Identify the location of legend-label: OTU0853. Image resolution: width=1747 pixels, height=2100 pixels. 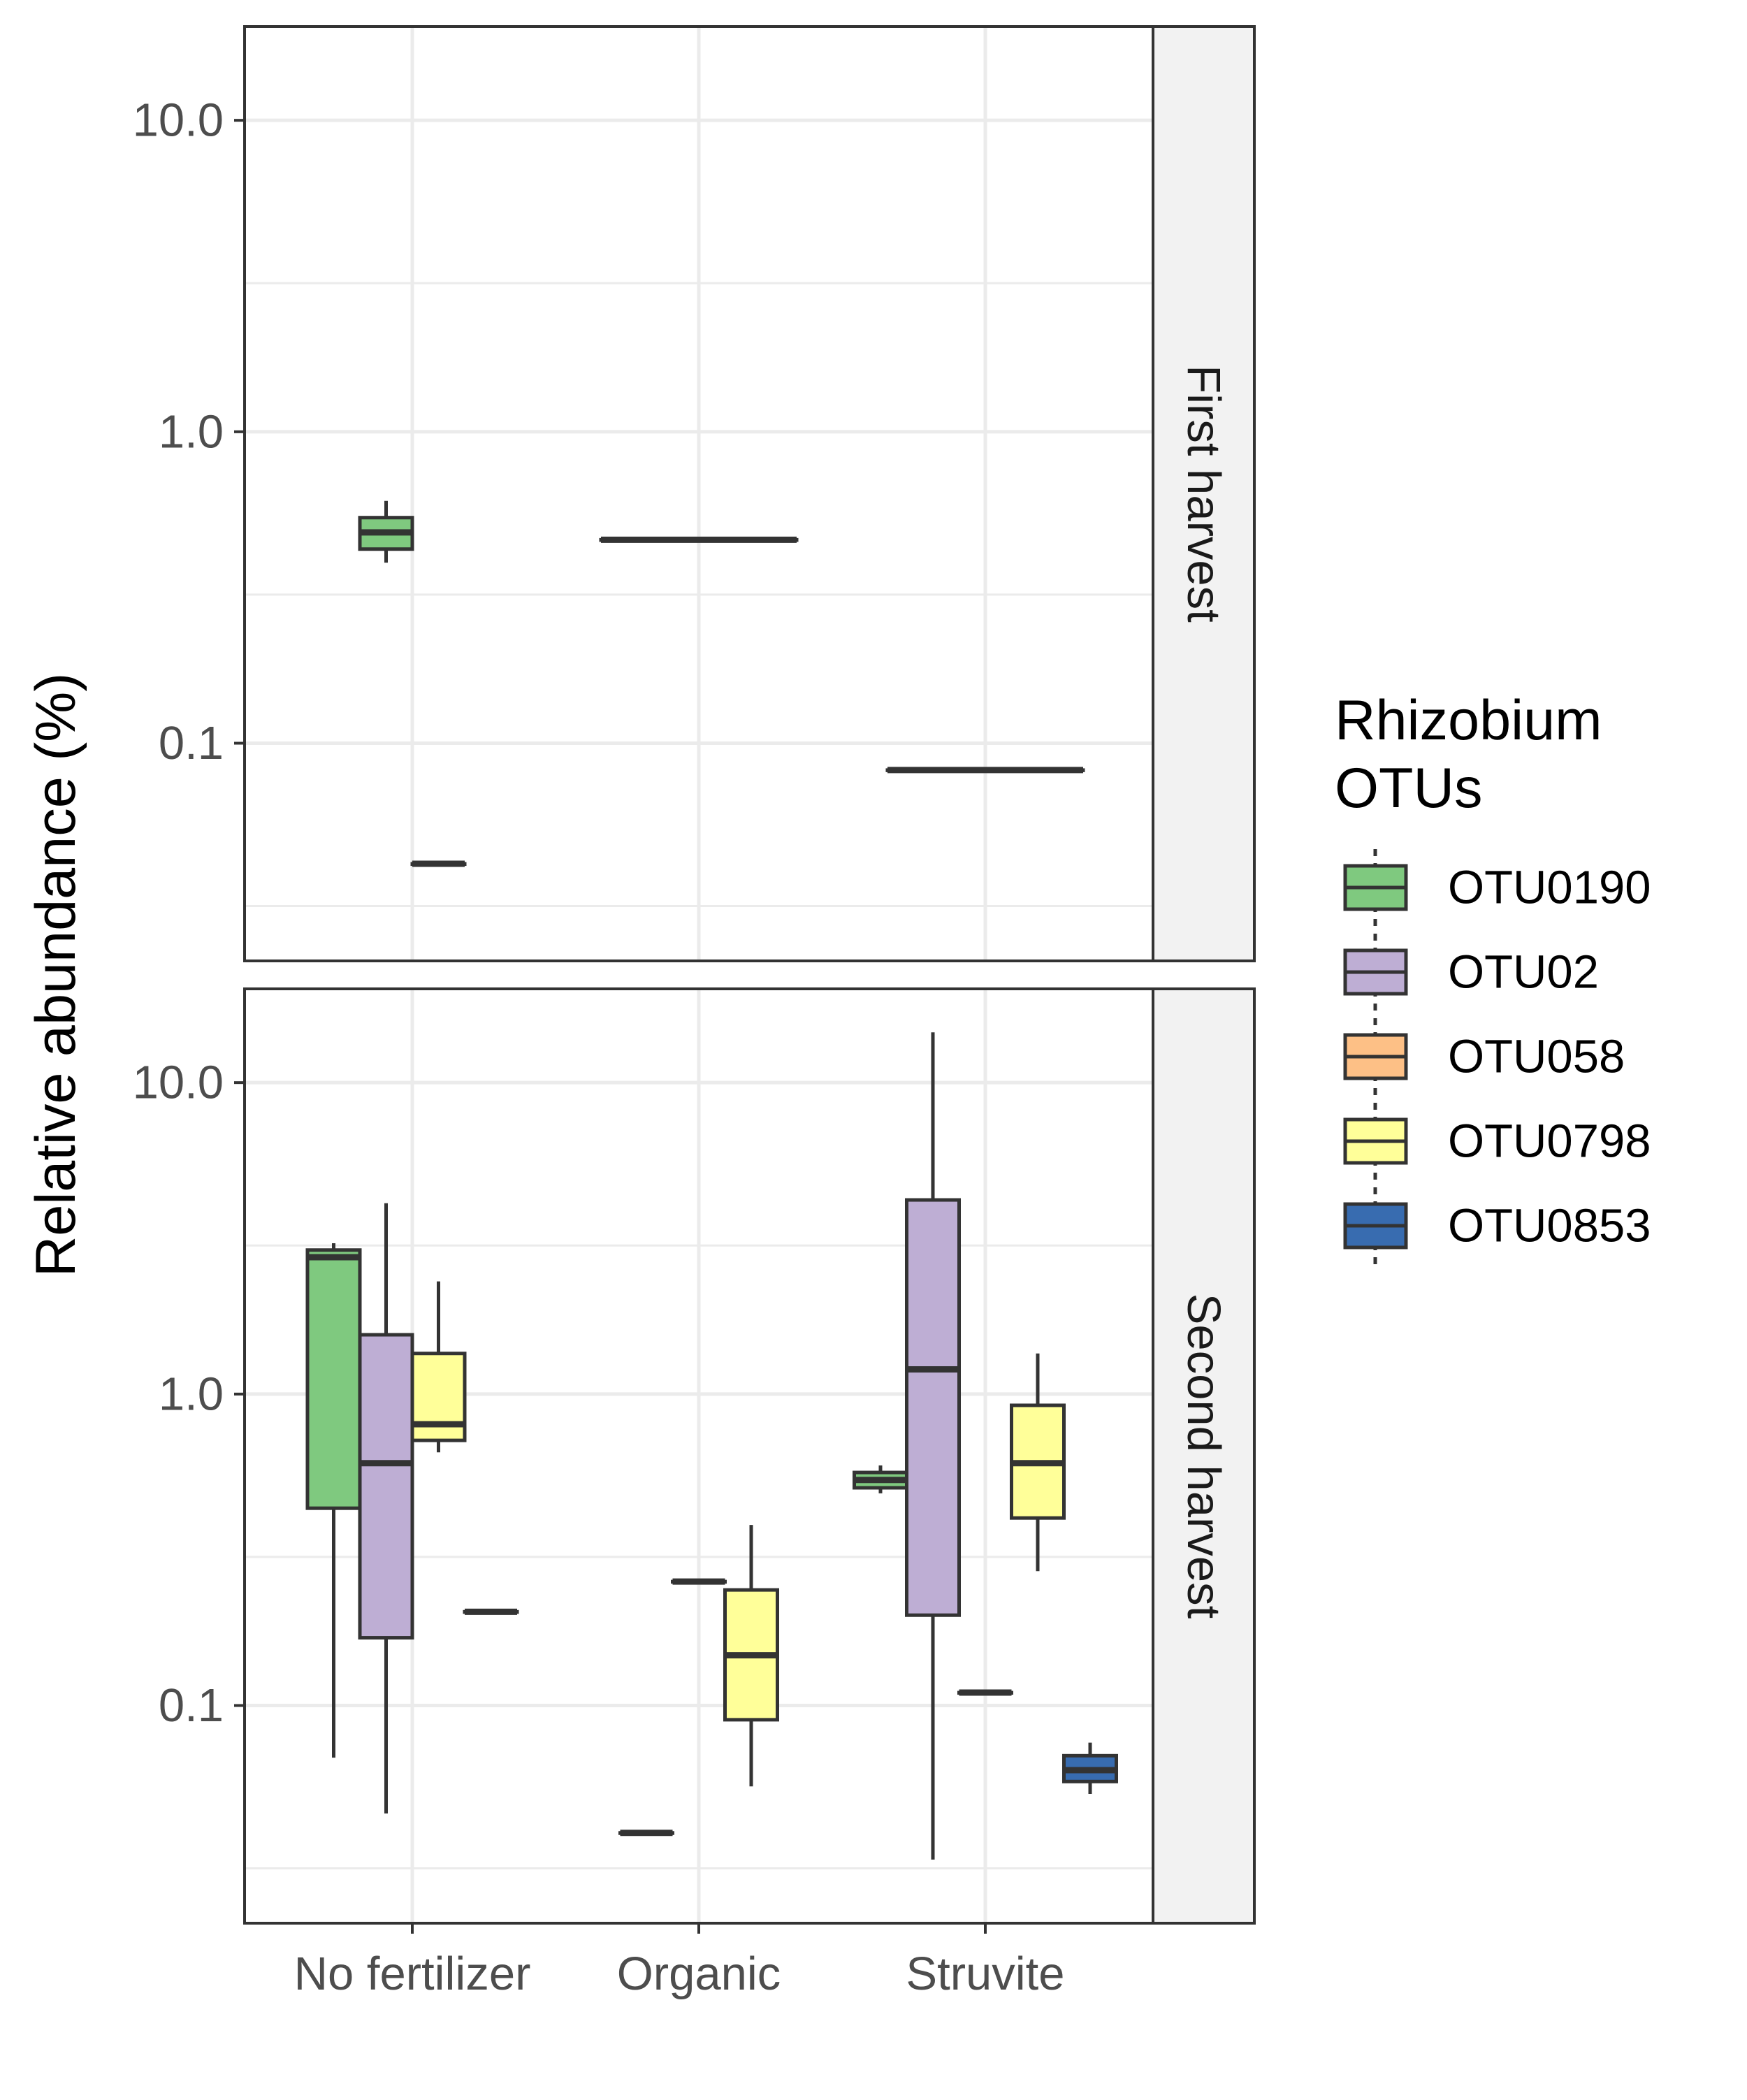
(1550, 1226).